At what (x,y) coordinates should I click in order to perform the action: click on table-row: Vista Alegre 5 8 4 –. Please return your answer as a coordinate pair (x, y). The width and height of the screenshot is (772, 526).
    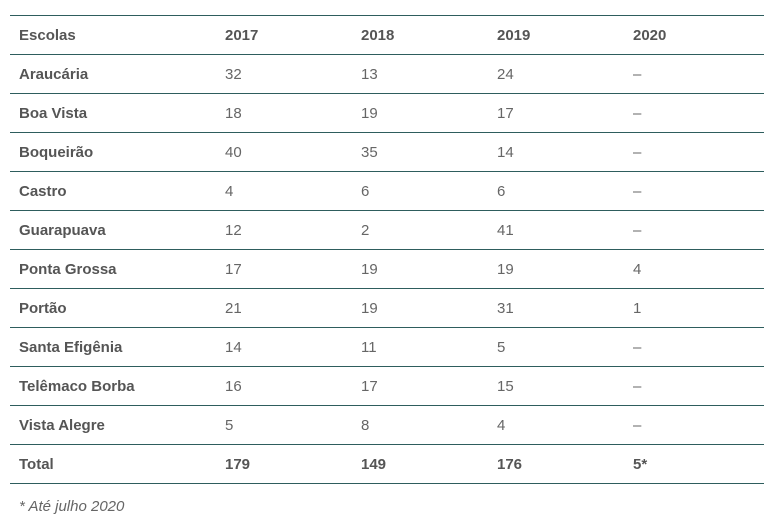
    Looking at the image, I should click on (387, 425).